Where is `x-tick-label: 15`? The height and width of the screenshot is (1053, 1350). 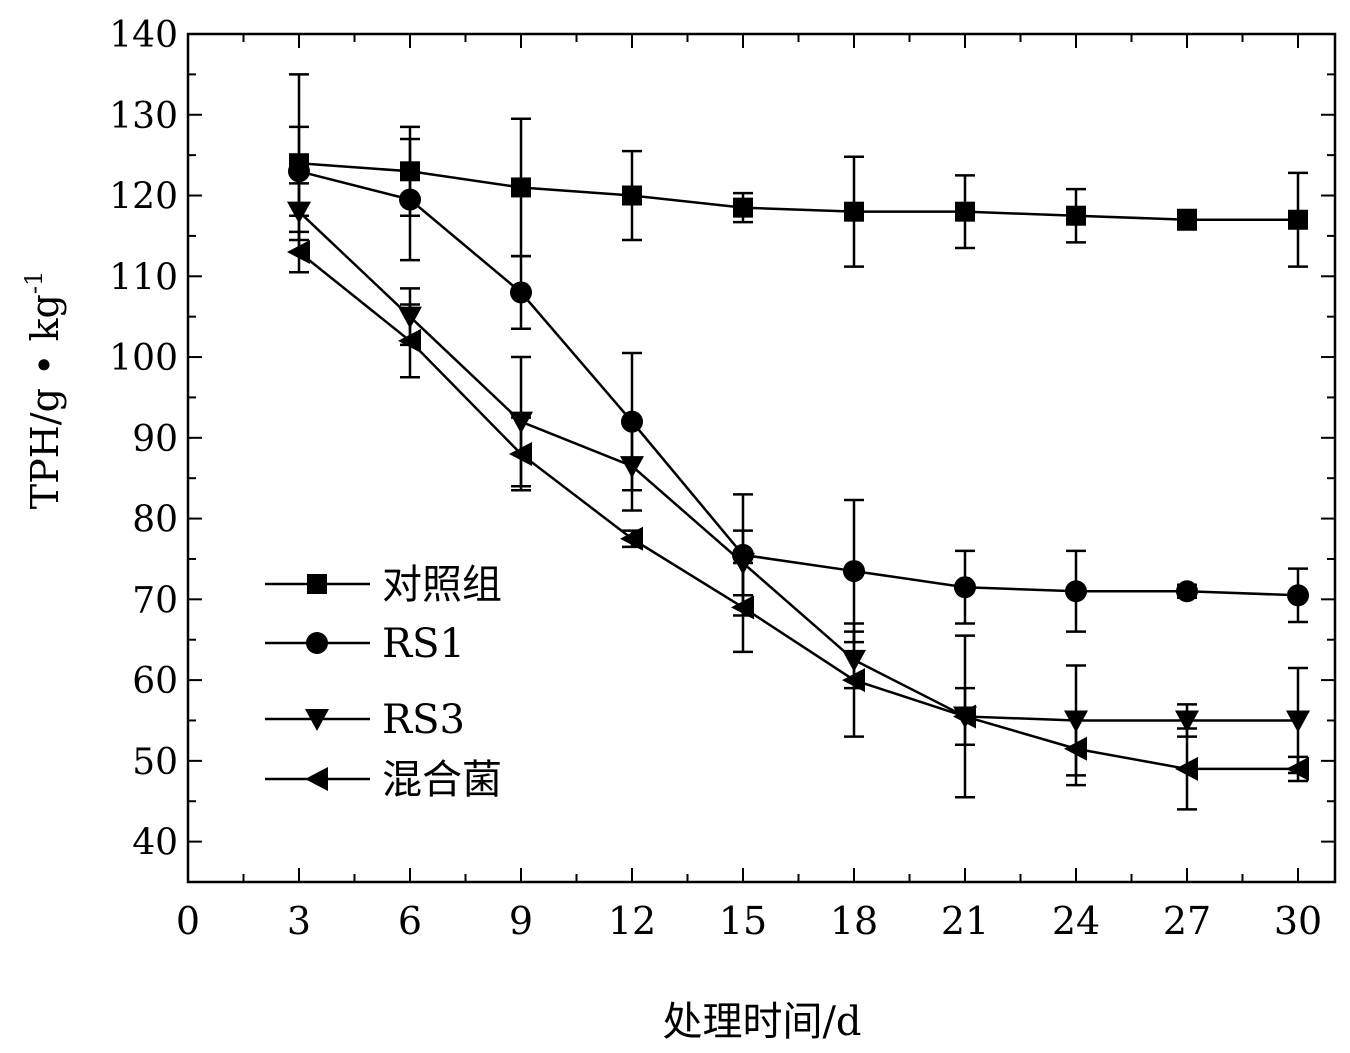 x-tick-label: 15 is located at coordinates (743, 921).